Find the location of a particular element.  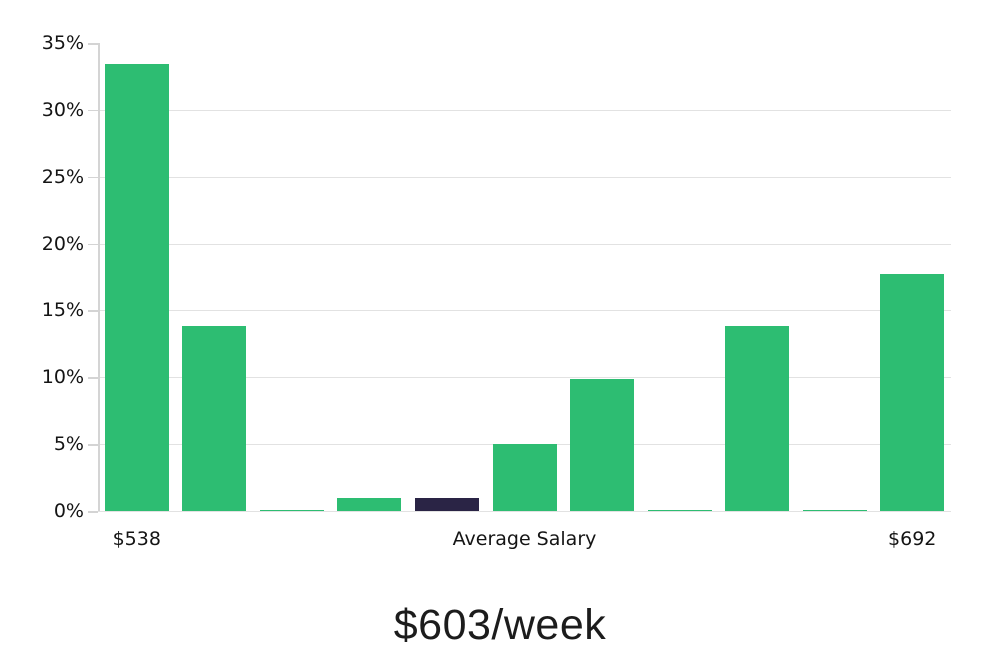

y-tick-label: 5% is located at coordinates (68, 444).